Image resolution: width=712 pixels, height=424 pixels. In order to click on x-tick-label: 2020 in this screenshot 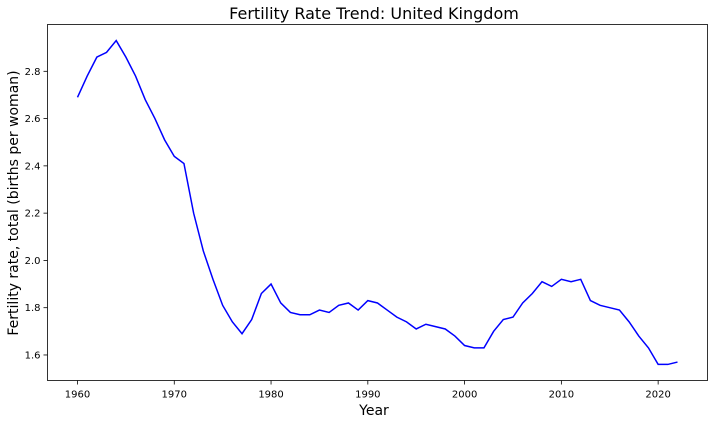, I will do `click(657, 395)`.